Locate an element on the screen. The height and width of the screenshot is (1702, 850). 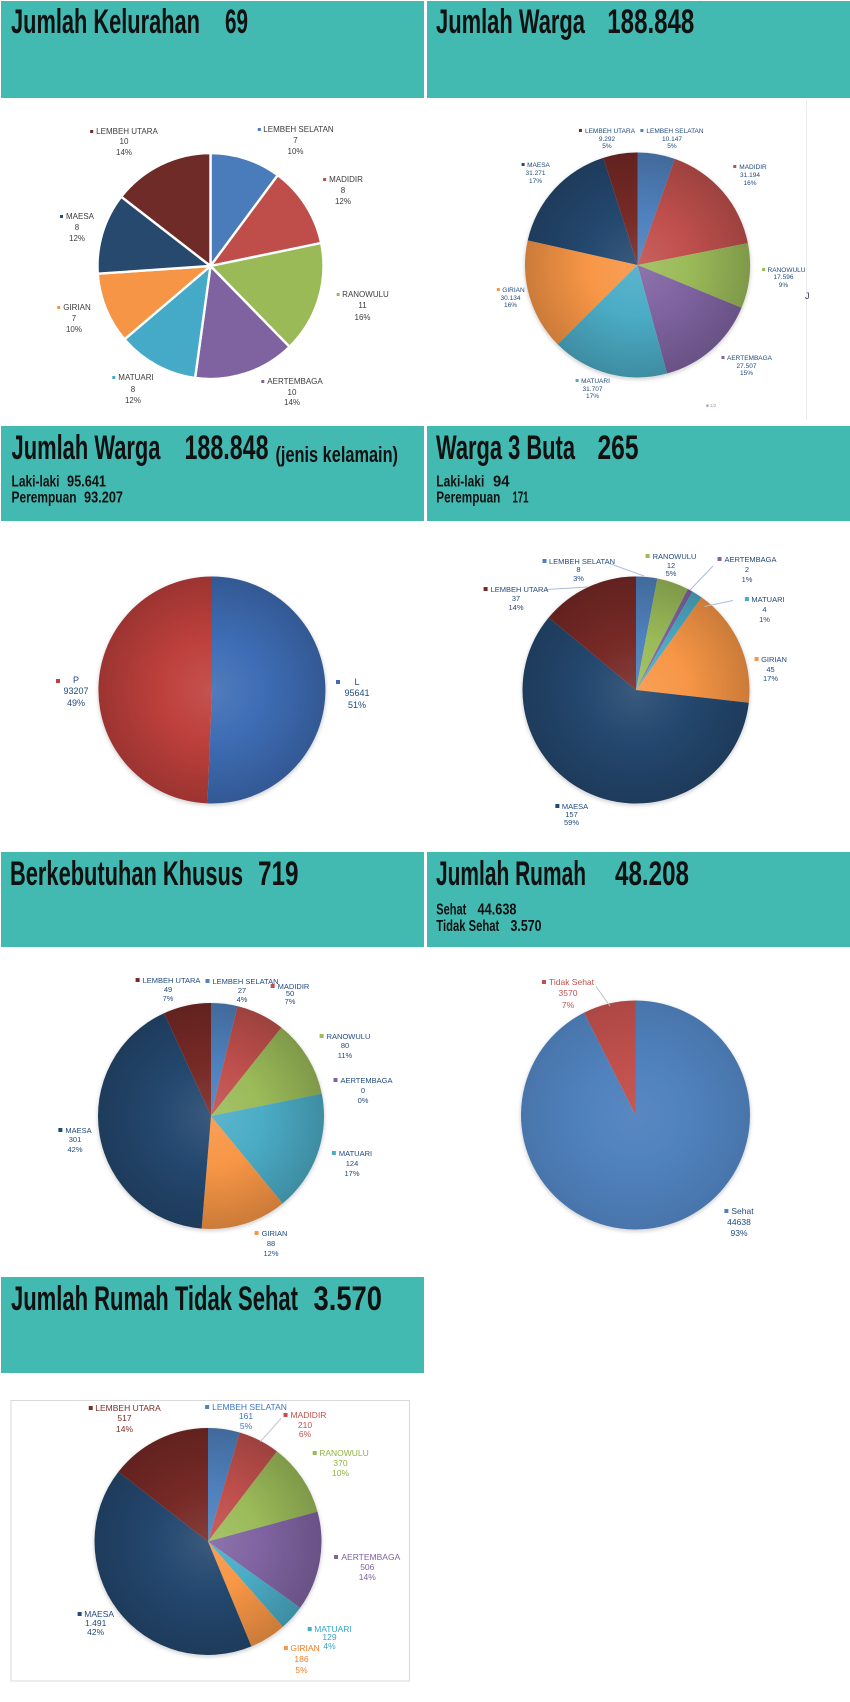
svg-text: Berkebutuhan Khusus is located at coordinates (126, 874).